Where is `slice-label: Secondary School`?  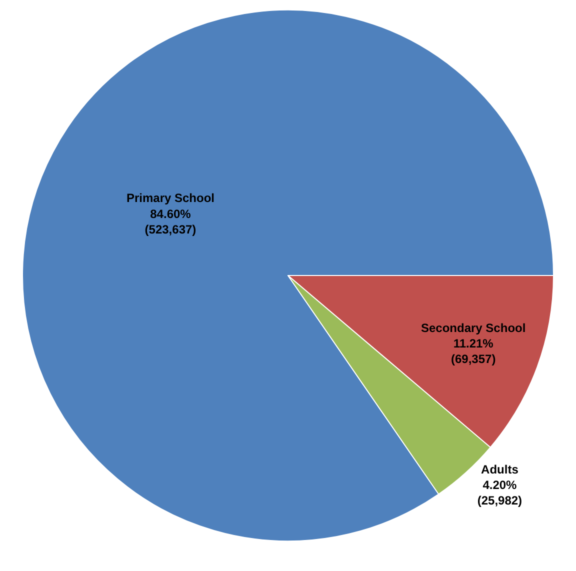
slice-label: Secondary School is located at coordinates (473, 327).